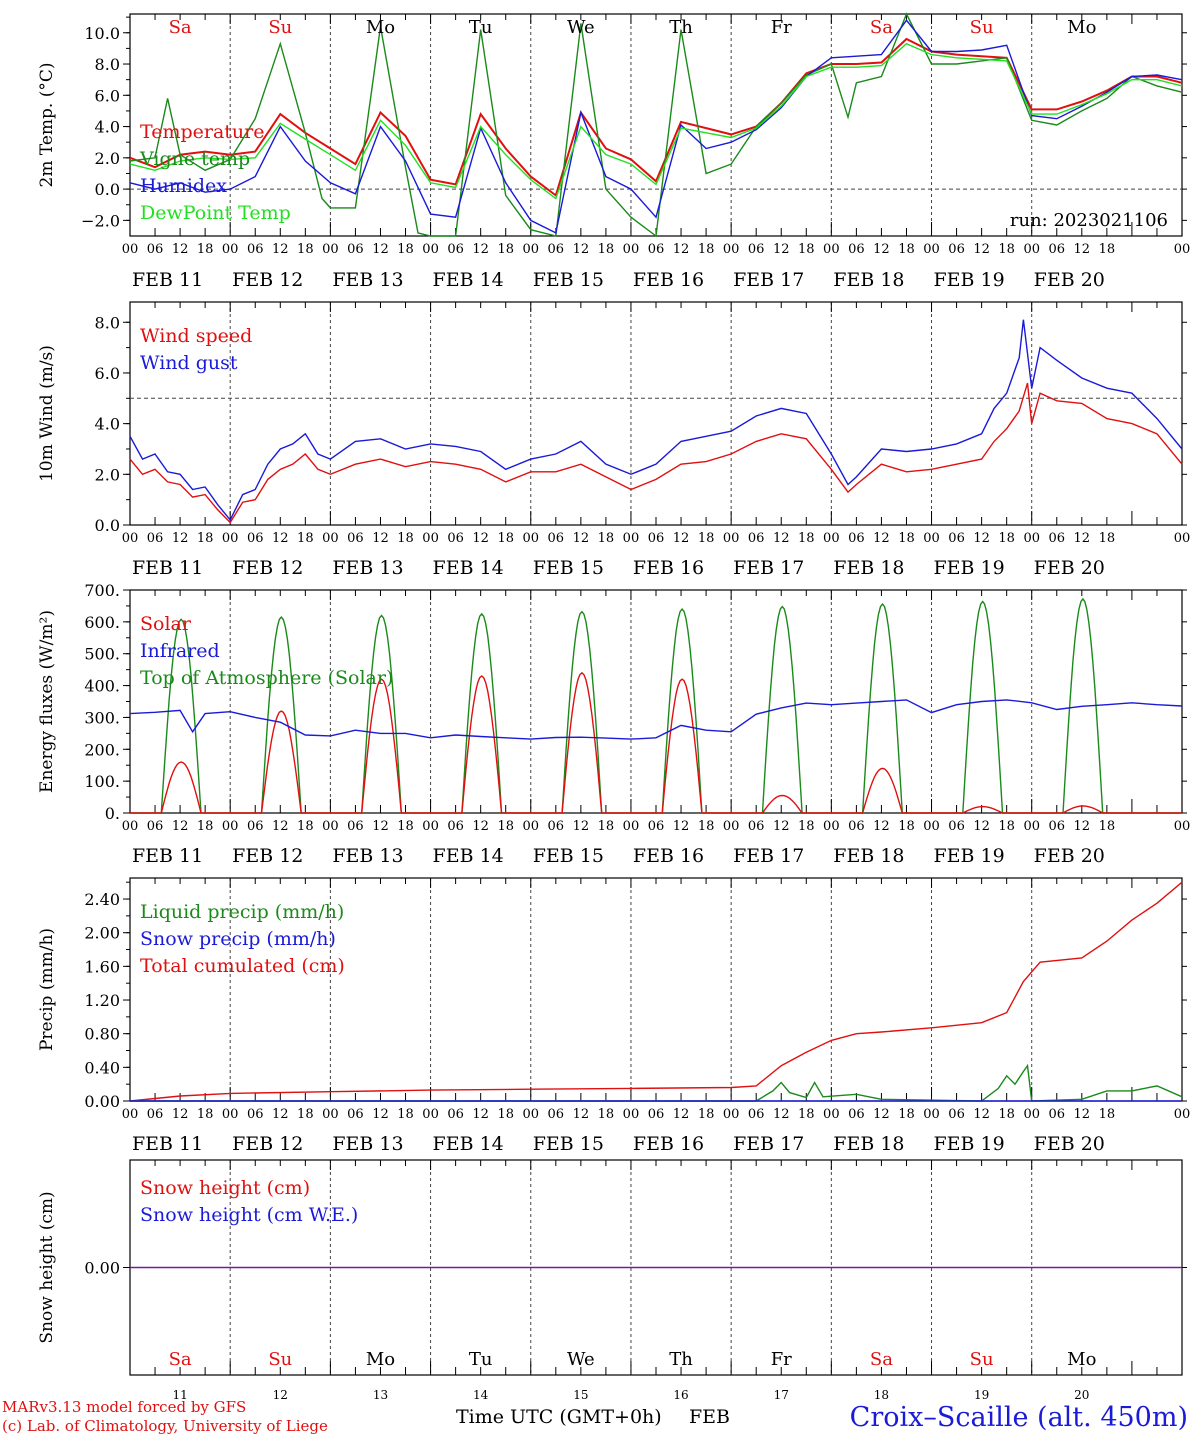 The width and height of the screenshot is (1194, 1440). Describe the element at coordinates (102, 1034) in the screenshot. I see `y-tick-label: 0.80` at that location.